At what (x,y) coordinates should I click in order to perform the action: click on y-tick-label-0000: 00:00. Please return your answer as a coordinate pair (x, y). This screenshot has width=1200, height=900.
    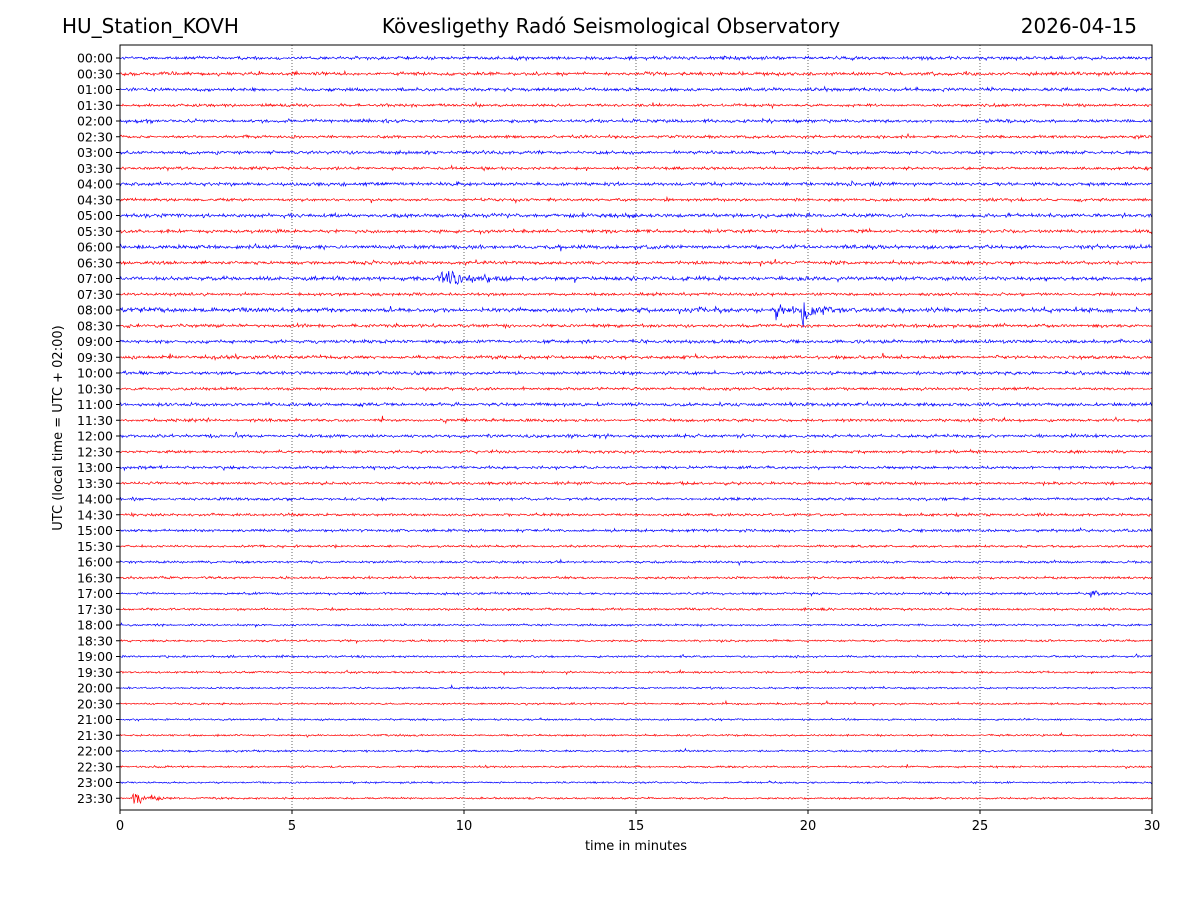
    Looking at the image, I should click on (95, 58).